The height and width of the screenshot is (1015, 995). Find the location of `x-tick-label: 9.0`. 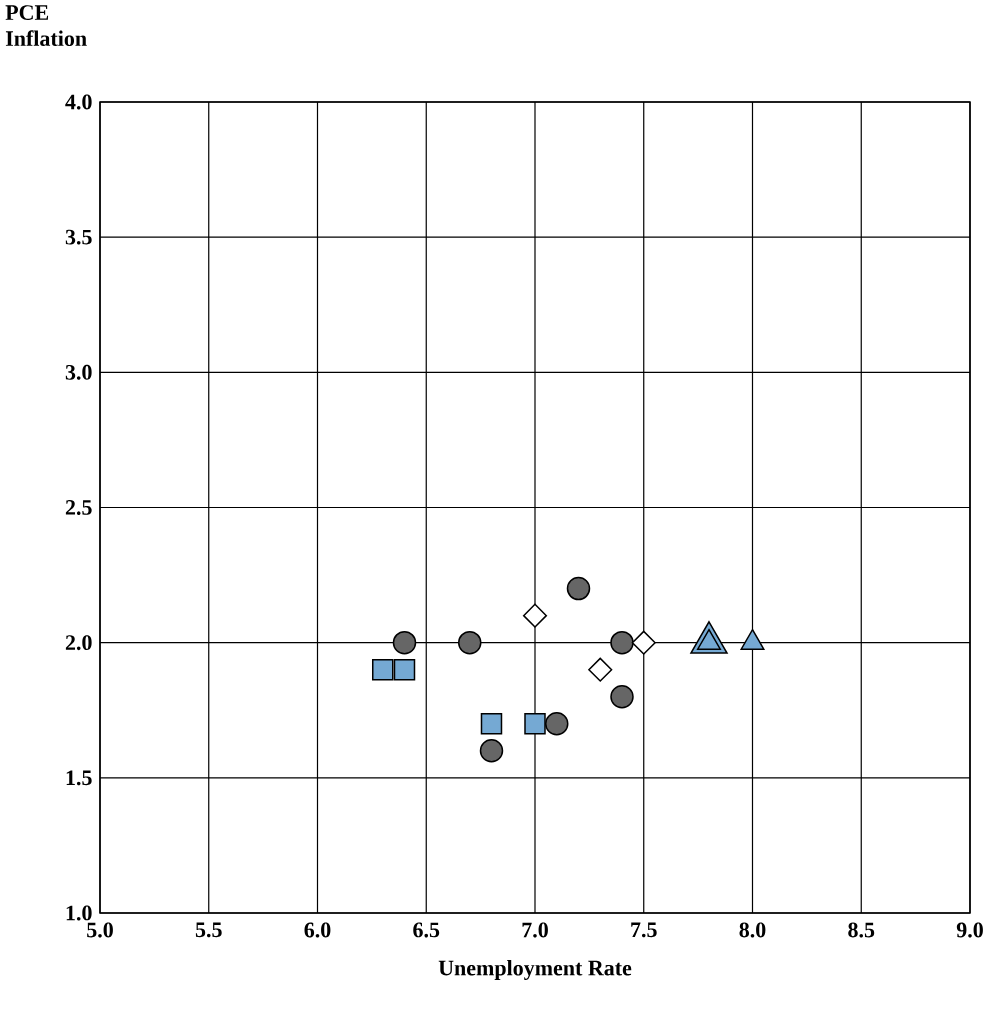

x-tick-label: 9.0 is located at coordinates (969, 930).